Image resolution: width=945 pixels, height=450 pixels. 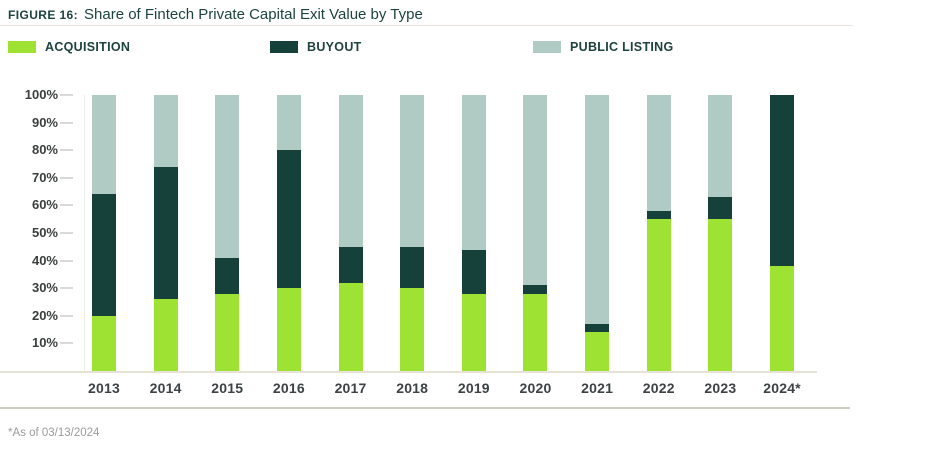 What do you see at coordinates (44, 232) in the screenshot?
I see `y-axis-tick-label: 50%` at bounding box center [44, 232].